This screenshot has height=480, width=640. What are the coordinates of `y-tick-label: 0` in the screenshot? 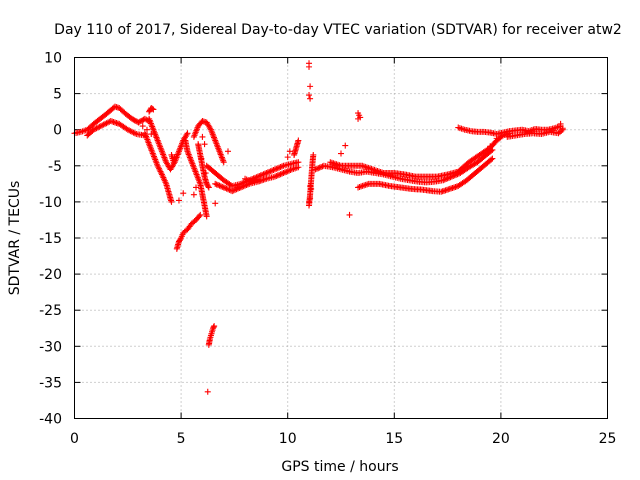 It's located at (57, 131).